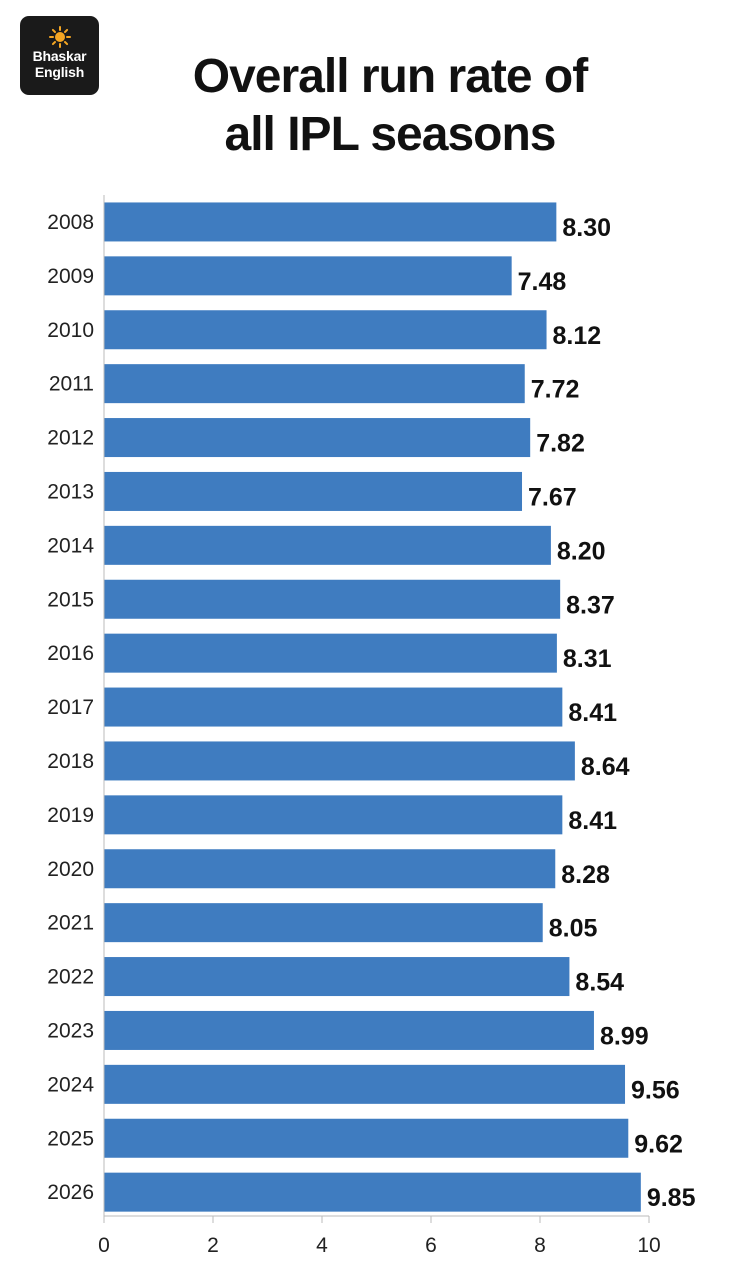  I want to click on chart-title: Overall run rate of all IPL seasons, so click(390, 106).